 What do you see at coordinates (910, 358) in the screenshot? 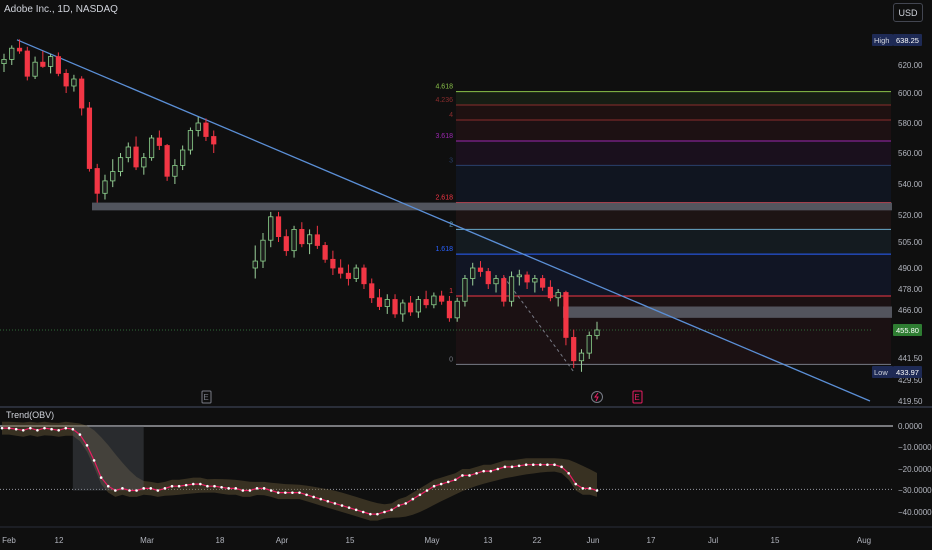
I see `price-tick-label: 441.50` at bounding box center [910, 358].